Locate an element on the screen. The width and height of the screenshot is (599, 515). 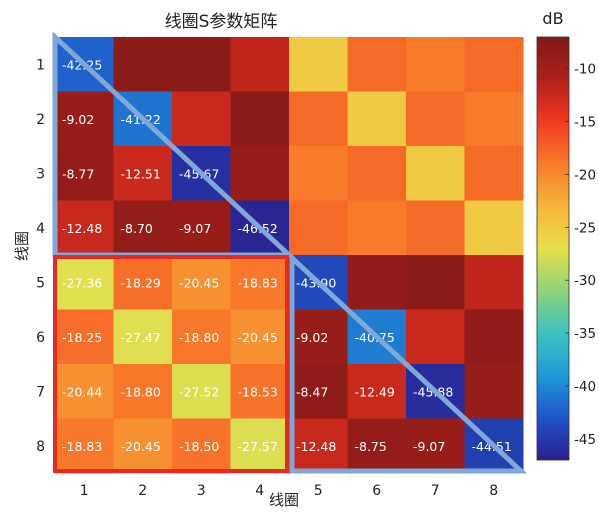
y-tick-label: 4 is located at coordinates (40, 229).